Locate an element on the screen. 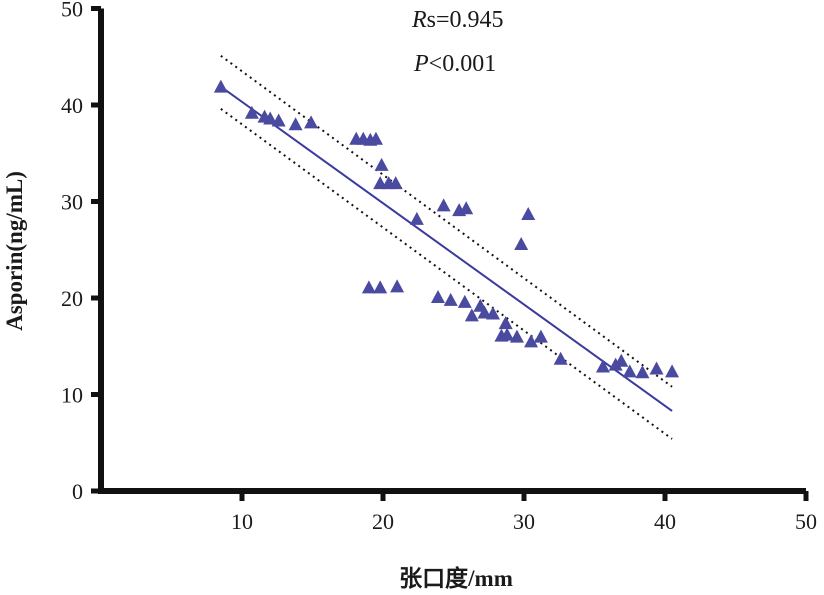  y-tick-label: 20 is located at coordinates (72, 298).